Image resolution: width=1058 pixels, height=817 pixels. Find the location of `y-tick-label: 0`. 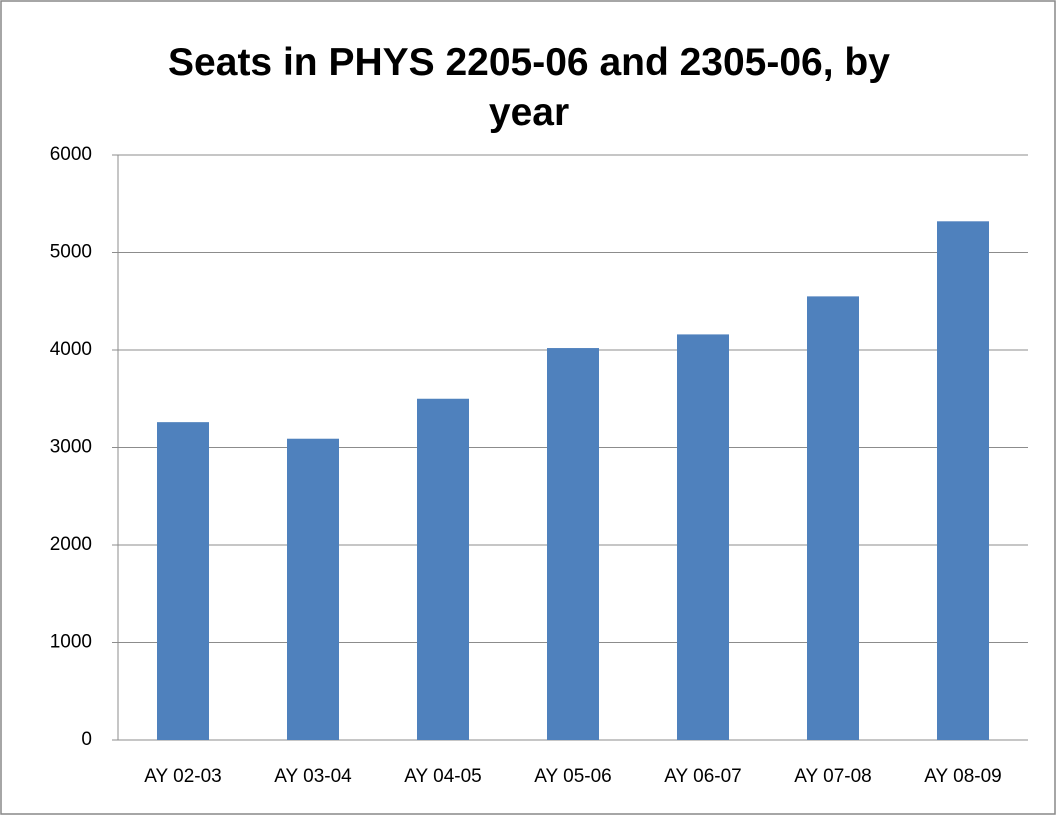

y-tick-label: 0 is located at coordinates (86, 739).